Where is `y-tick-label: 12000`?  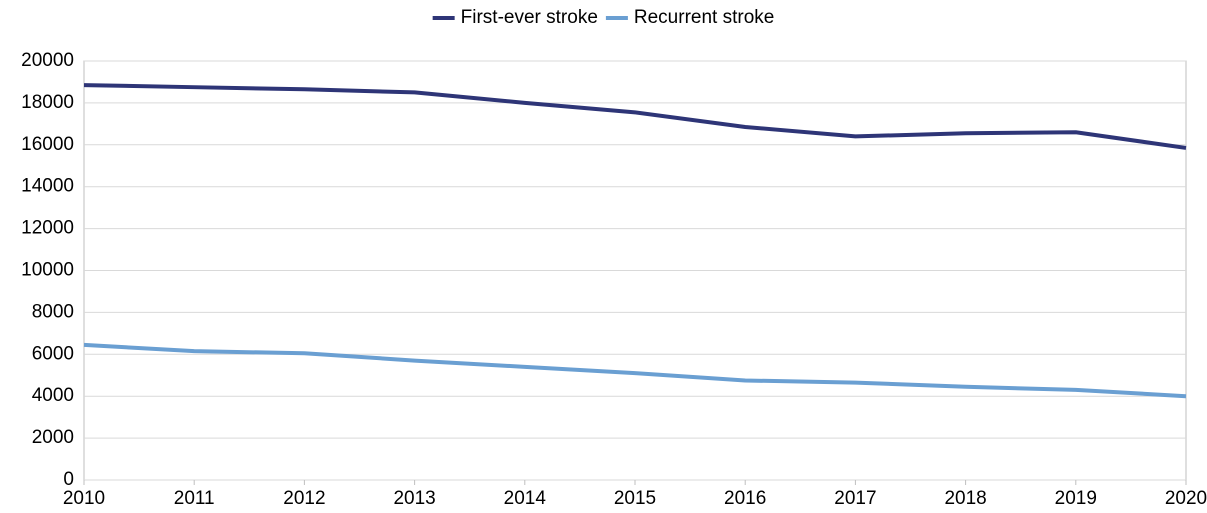 y-tick-label: 12000 is located at coordinates (47, 228).